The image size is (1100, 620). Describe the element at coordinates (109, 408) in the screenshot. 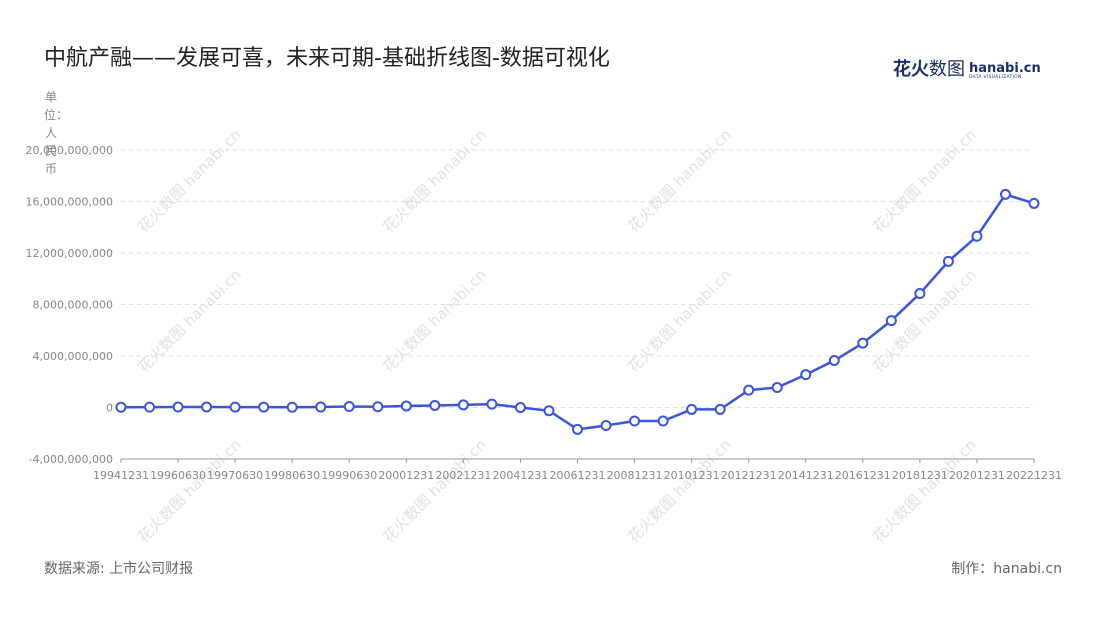

I see `y-tick-label: 0` at that location.